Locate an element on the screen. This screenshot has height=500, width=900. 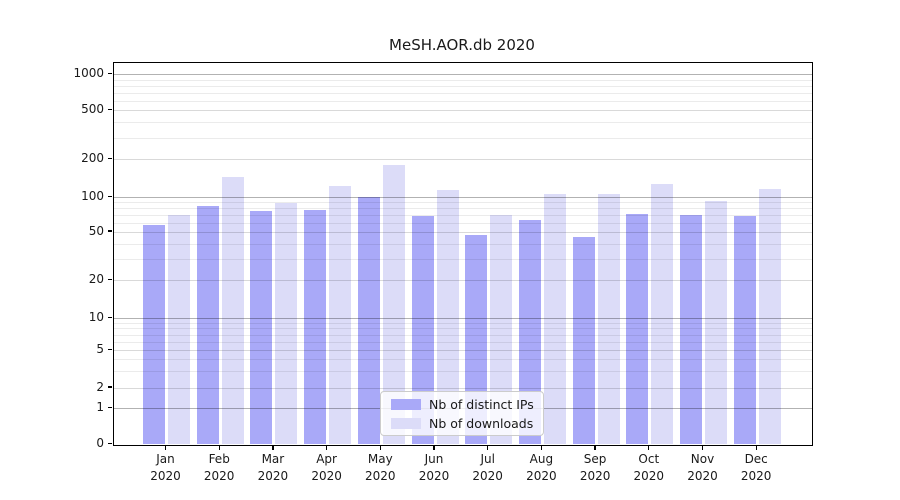
bar-nb-of-downloads-aug is located at coordinates (554, 319).